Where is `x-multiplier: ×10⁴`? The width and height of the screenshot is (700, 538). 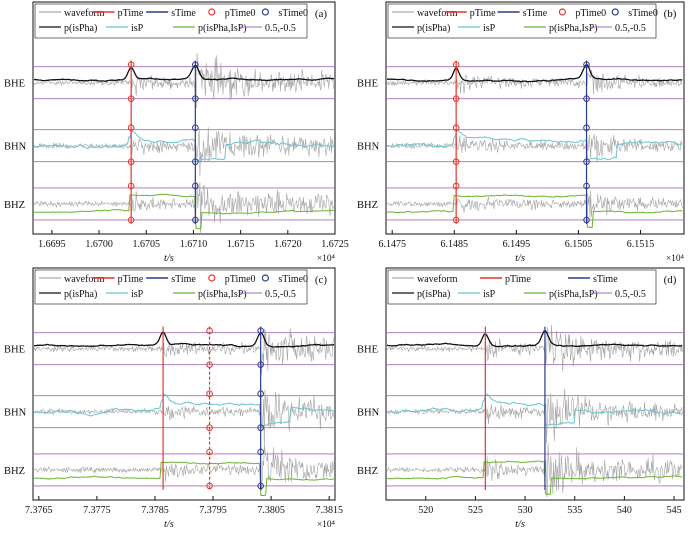 x-multiplier: ×10⁴ is located at coordinates (675, 259).